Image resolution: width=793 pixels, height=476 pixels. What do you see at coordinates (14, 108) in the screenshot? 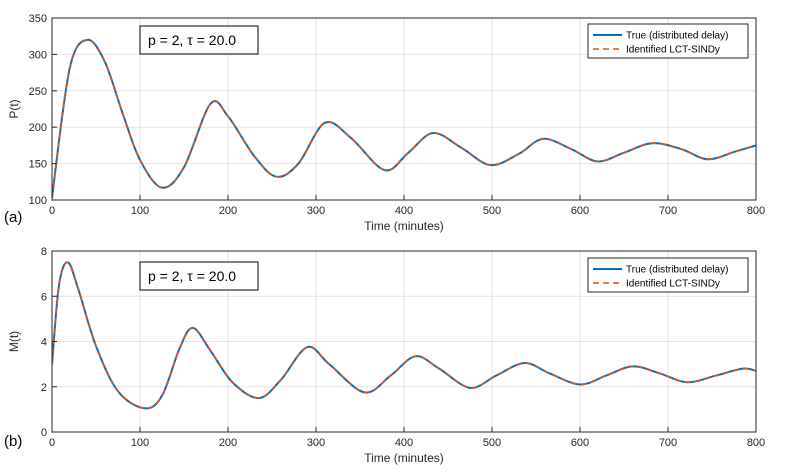
I see `y-axis-label: P(t)` at bounding box center [14, 108].